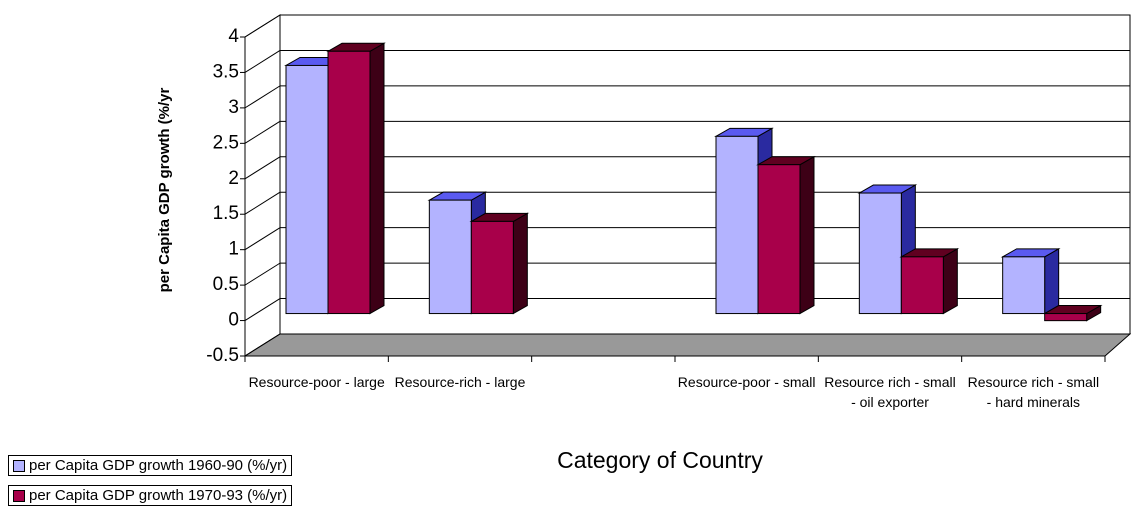 Image resolution: width=1131 pixels, height=521 pixels. Describe the element at coordinates (262, 185) in the screenshot. I see `side-wall` at that location.